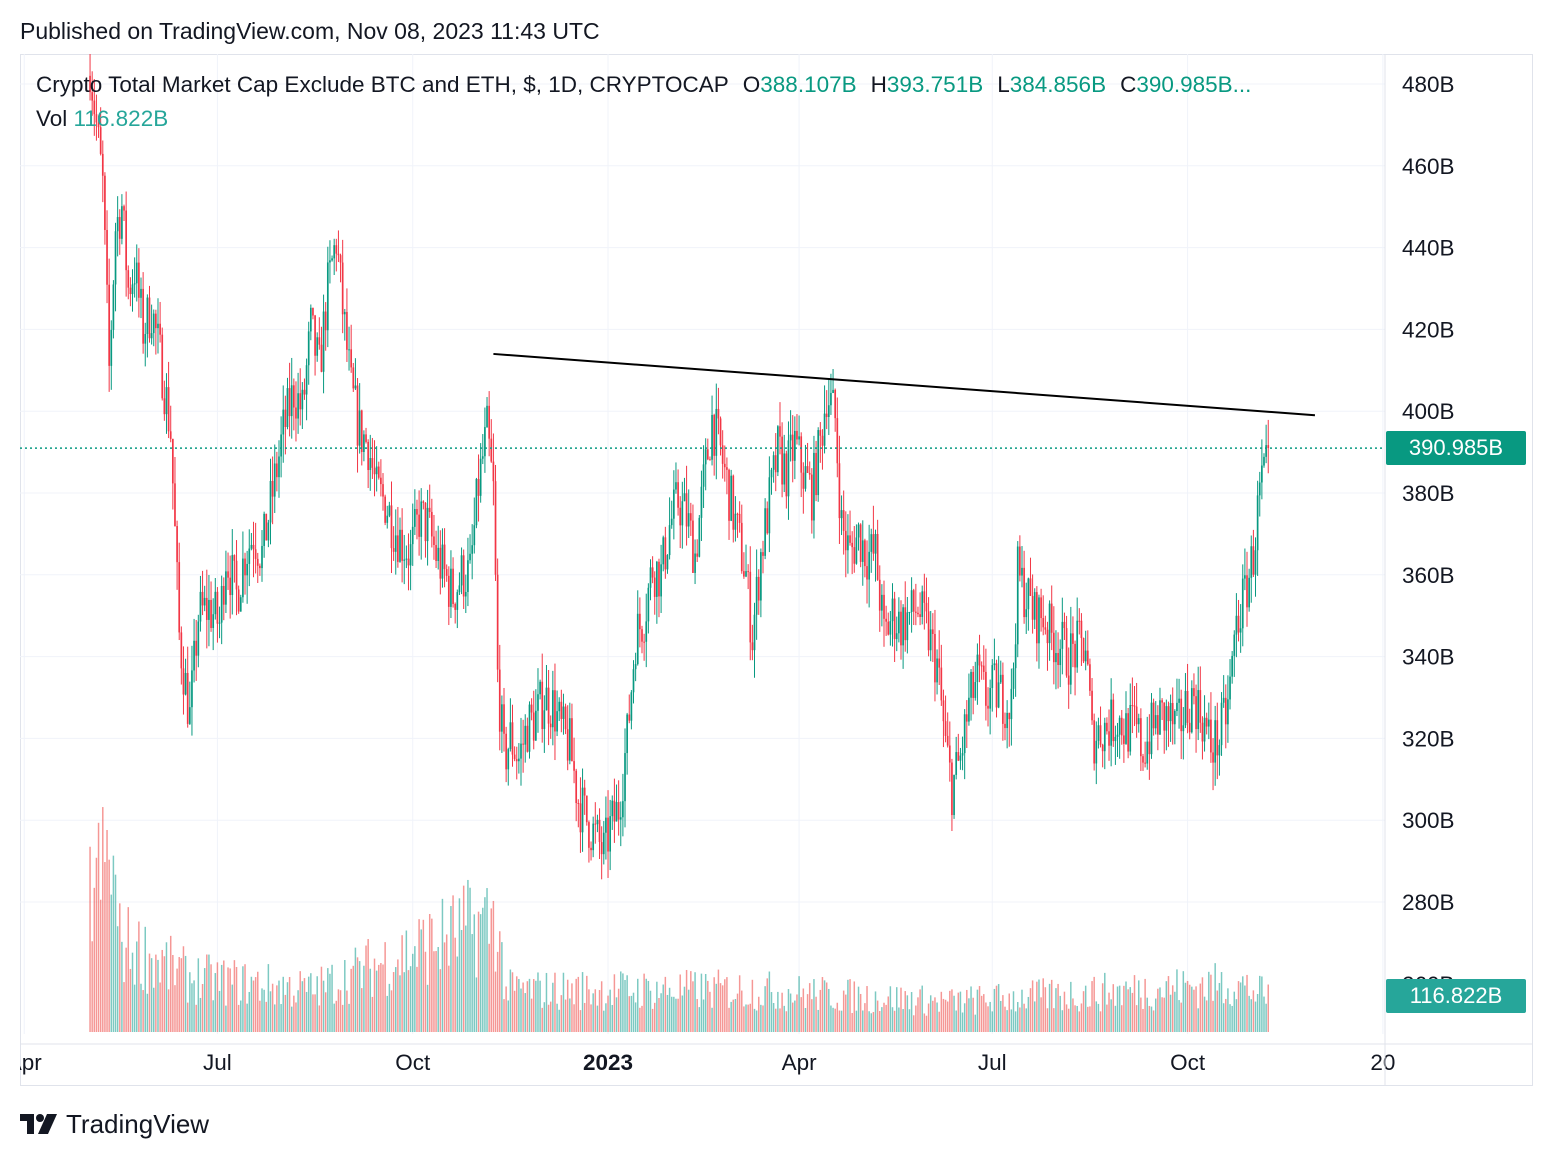 This screenshot has width=1554, height=1158. I want to click on brand: TradingView, so click(114, 1124).